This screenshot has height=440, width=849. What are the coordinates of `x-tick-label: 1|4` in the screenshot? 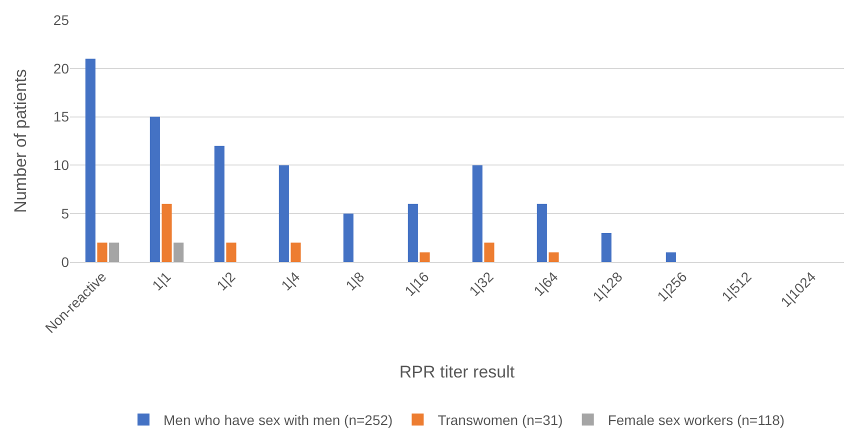 It's located at (290, 281).